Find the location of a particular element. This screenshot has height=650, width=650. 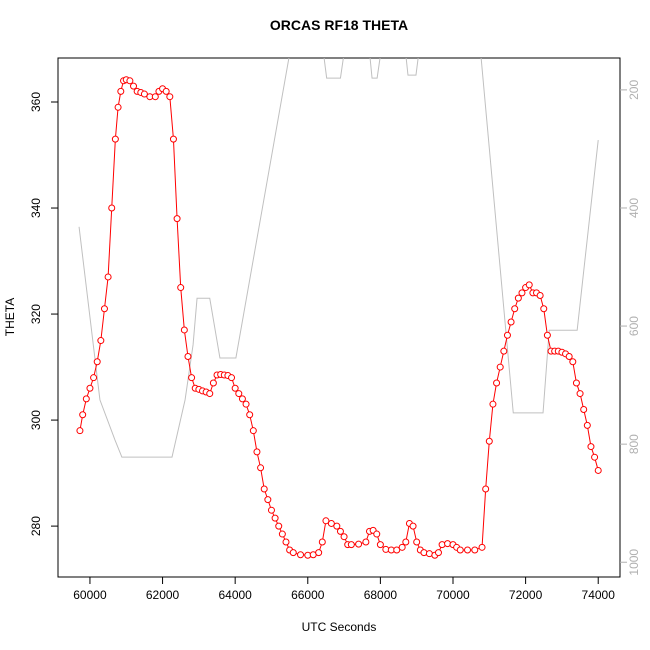

x-tick-label: 72000 is located at coordinates (526, 595).